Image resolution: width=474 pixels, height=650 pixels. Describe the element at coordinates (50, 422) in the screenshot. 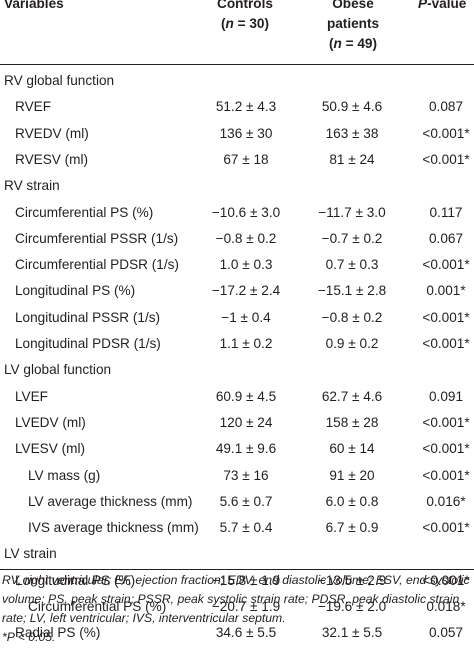

I see `row-label: LVEDV (ml)` at that location.